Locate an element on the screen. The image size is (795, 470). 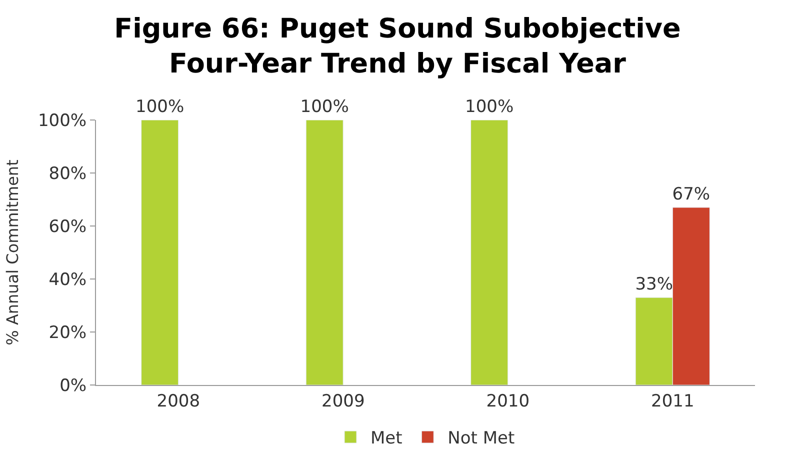
legend-label: Met is located at coordinates (386, 438).